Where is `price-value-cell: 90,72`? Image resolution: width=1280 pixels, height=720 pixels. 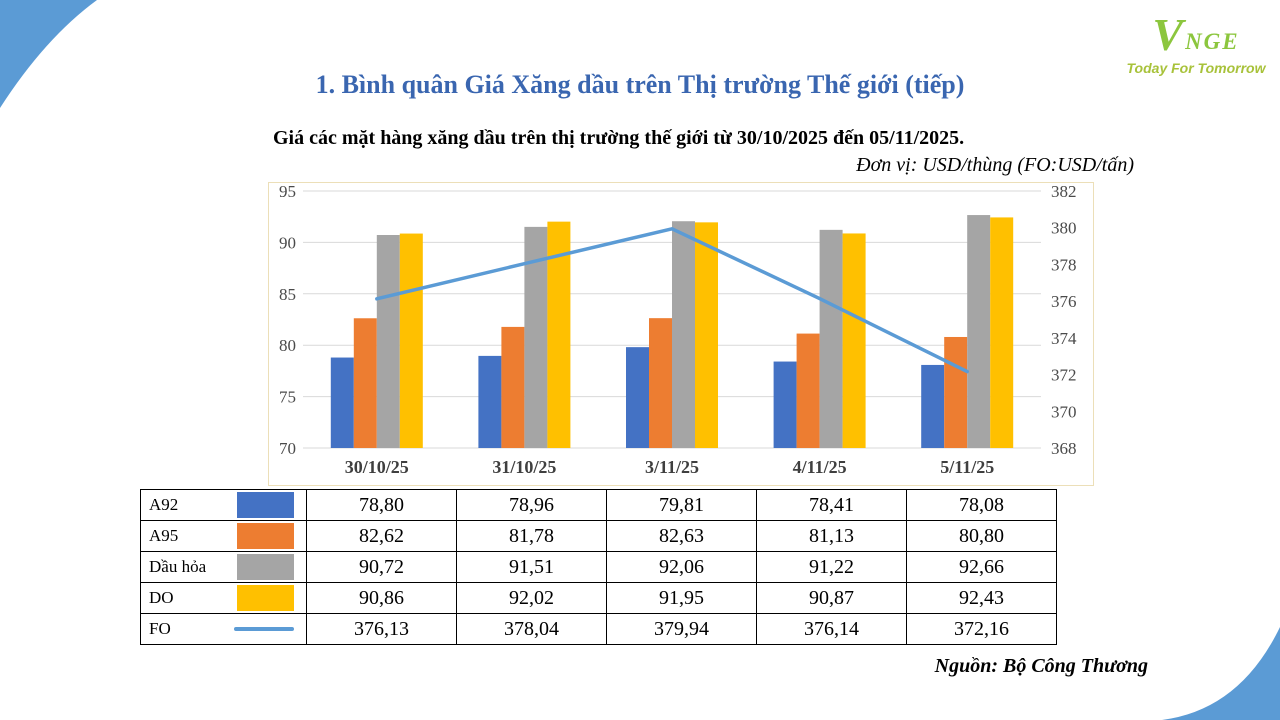
price-value-cell: 90,72 is located at coordinates (381, 567).